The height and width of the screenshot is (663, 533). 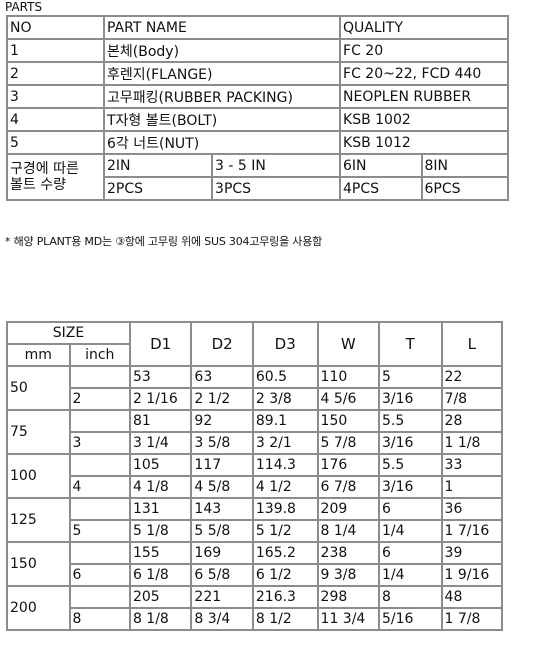 I want to click on dim-inch: 6 7/8, so click(x=348, y=487).